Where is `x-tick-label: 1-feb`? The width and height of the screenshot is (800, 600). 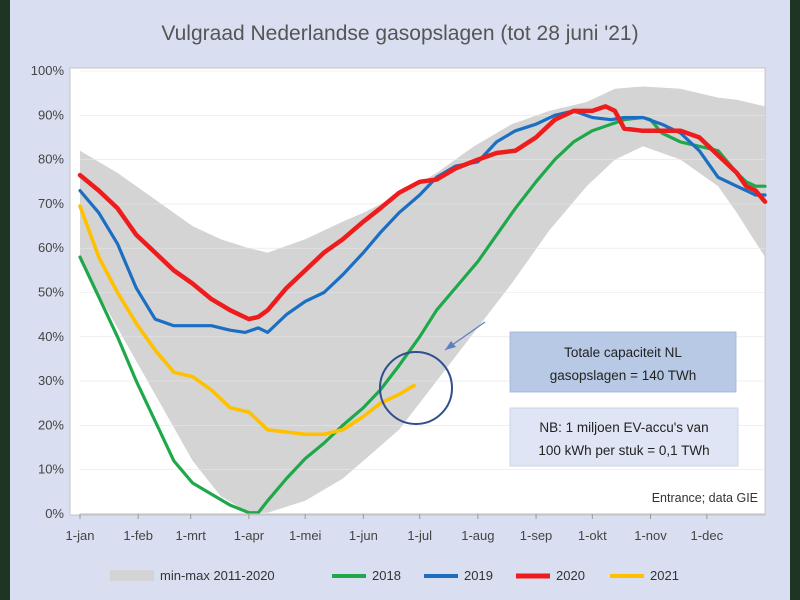 x-tick-label: 1-feb is located at coordinates (138, 535).